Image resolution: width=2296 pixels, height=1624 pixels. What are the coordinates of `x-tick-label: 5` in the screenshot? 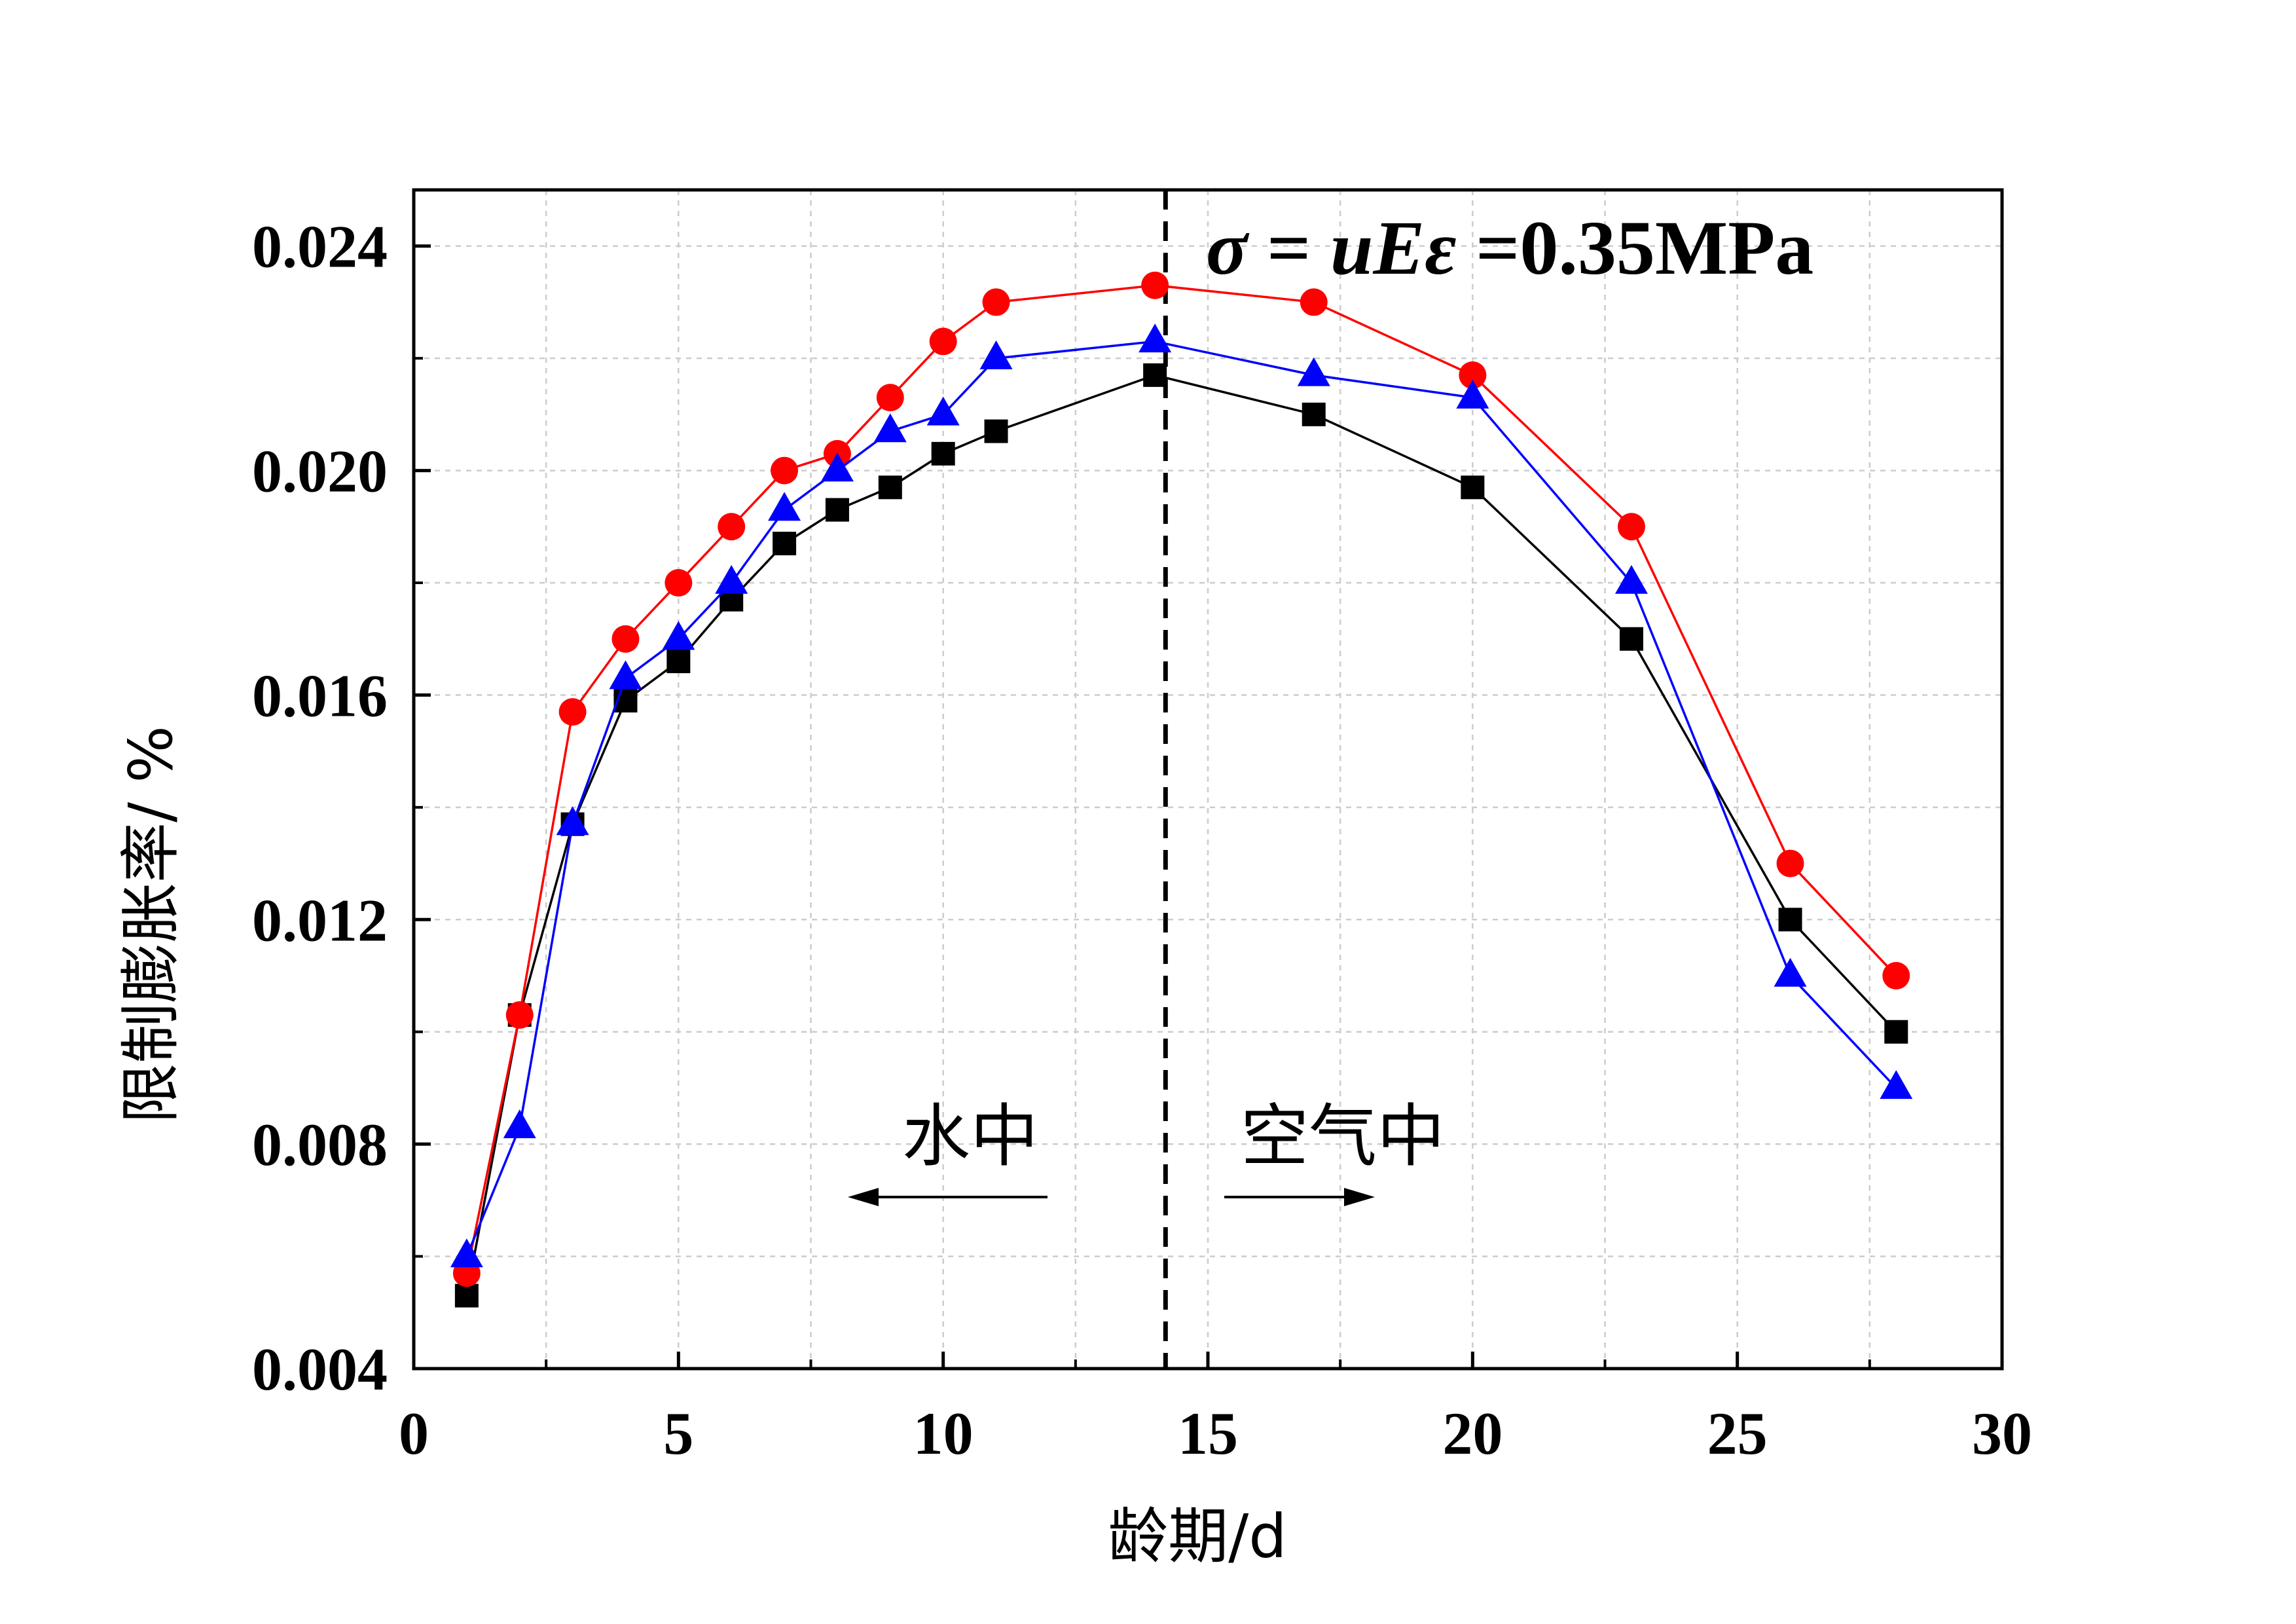 It's located at (678, 1433).